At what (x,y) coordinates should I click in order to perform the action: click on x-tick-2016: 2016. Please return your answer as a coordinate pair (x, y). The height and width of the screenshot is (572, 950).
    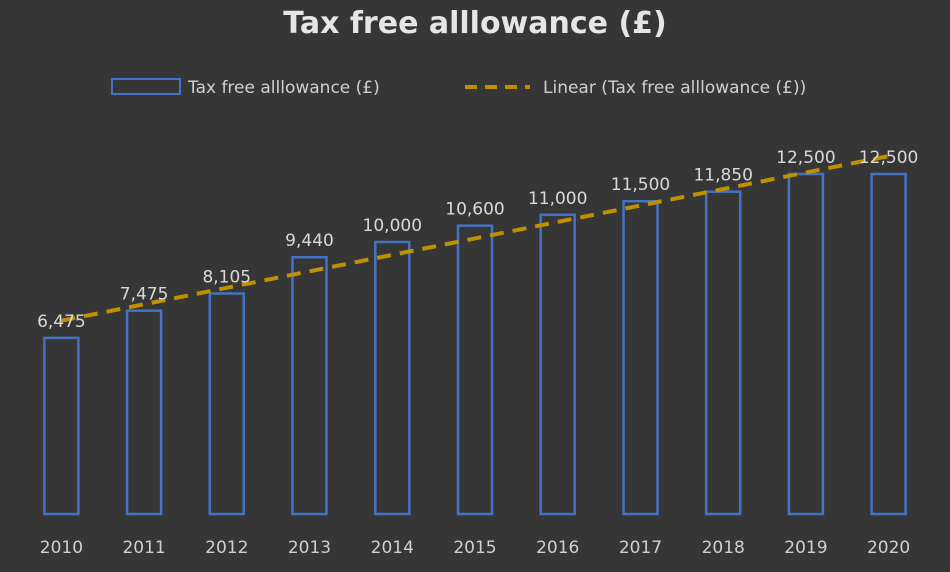
    Looking at the image, I should click on (557, 548).